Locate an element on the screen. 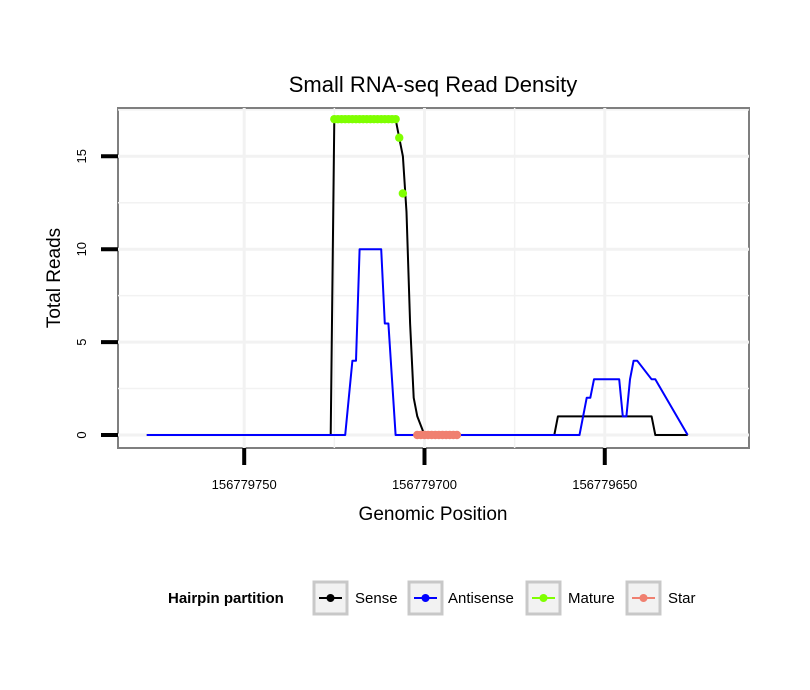 The height and width of the screenshot is (690, 810). series-points is located at coordinates (396, 277).